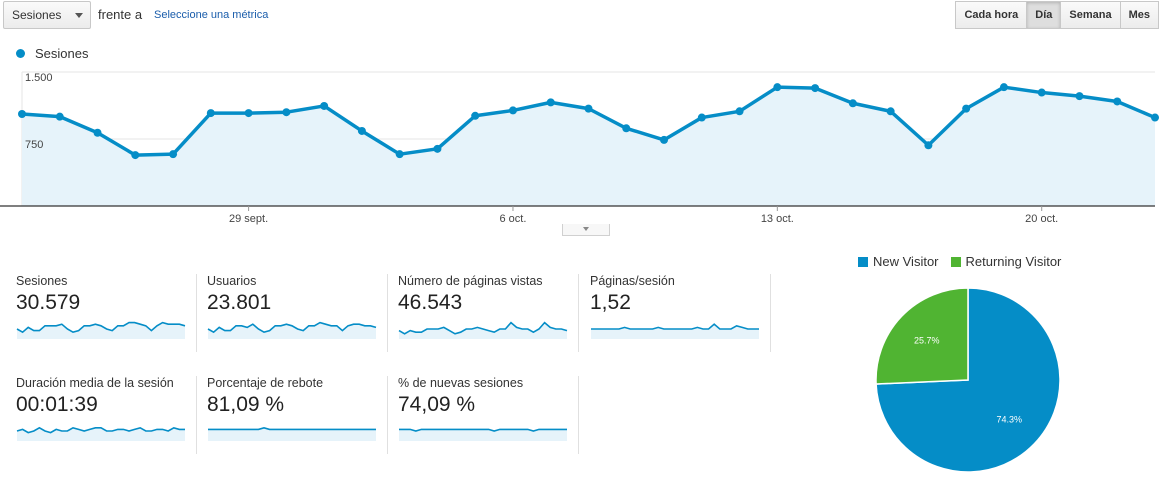 Image resolution: width=1167 pixels, height=490 pixels. Describe the element at coordinates (863, 261) in the screenshot. I see `new-visitor-swatch-icon` at that location.